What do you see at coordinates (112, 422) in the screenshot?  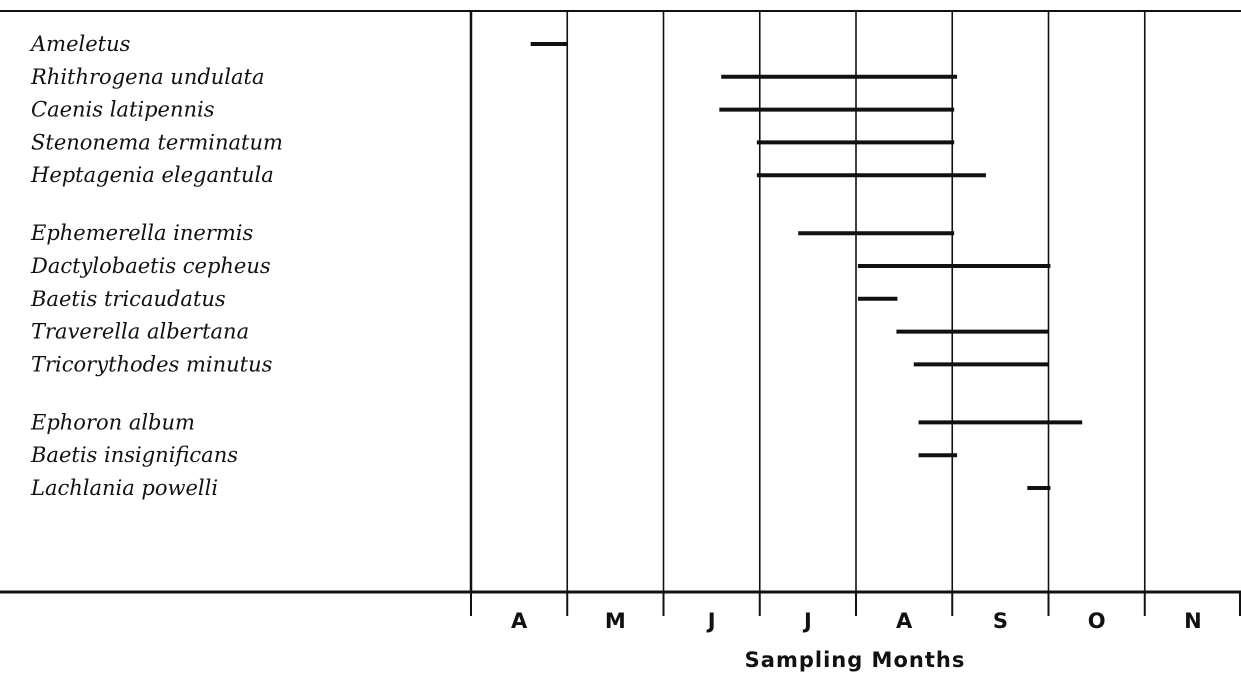 I see `species-label: Ephoron album` at bounding box center [112, 422].